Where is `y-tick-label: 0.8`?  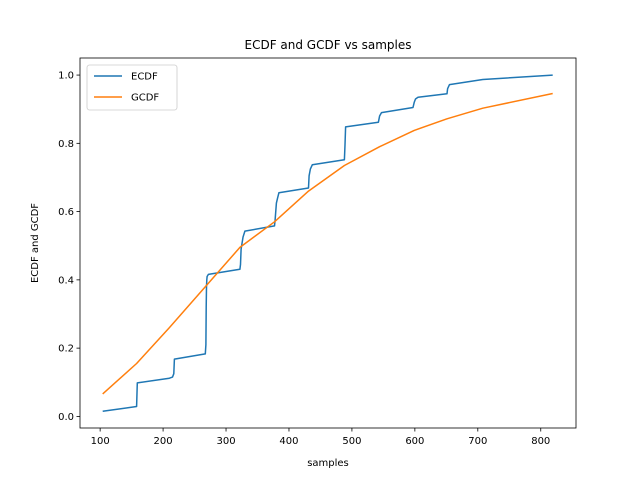
y-tick-label: 0.8 is located at coordinates (66, 144).